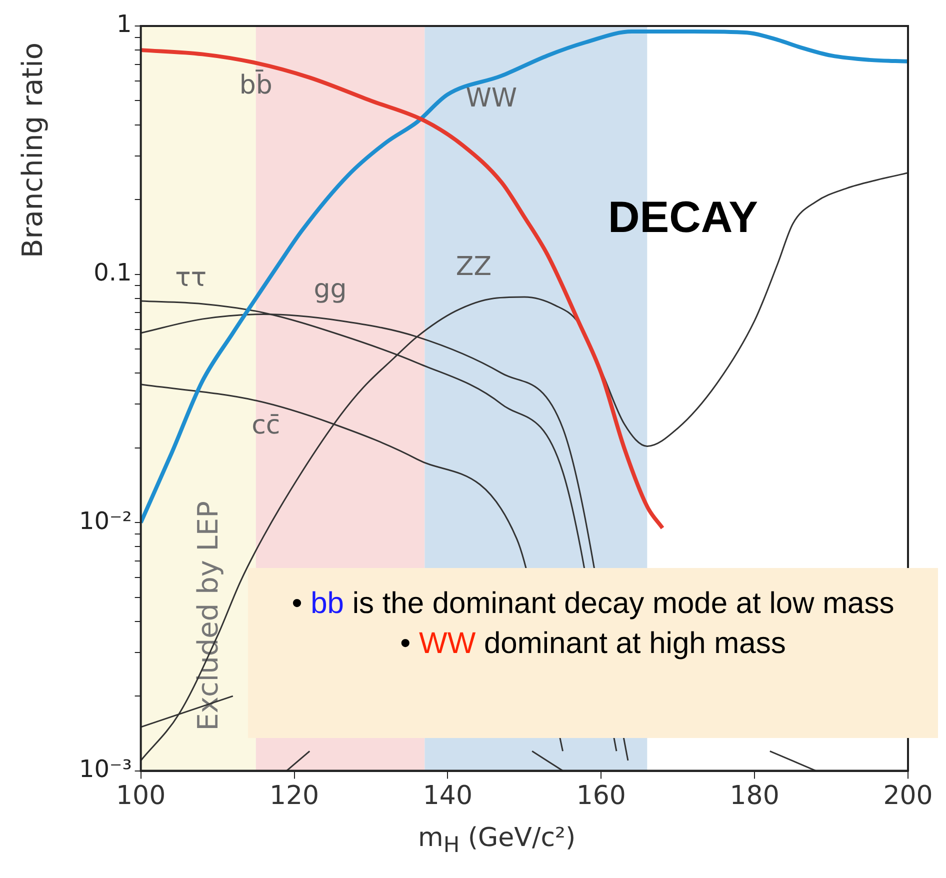  What do you see at coordinates (113, 272) in the screenshot?
I see `y-tick-label: 0.1` at bounding box center [113, 272].